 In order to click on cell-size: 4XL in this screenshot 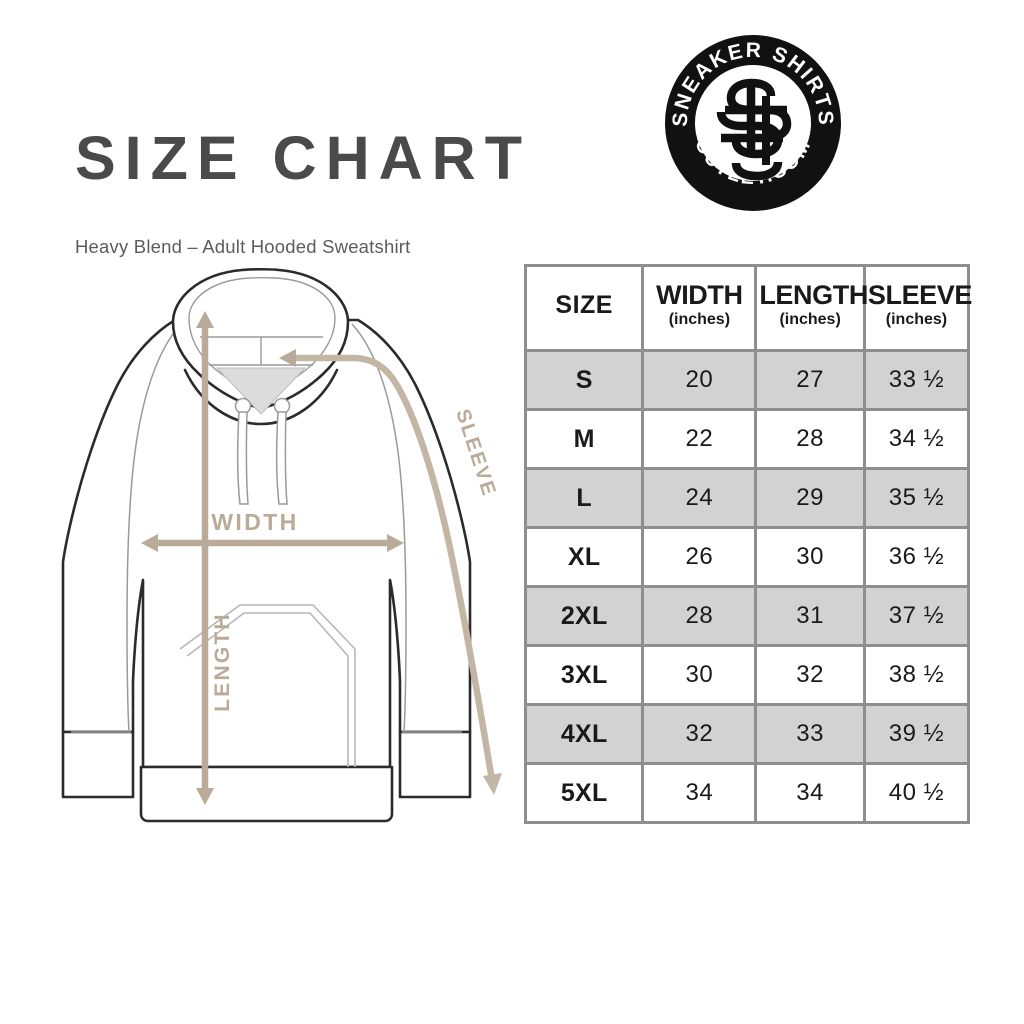, I will do `click(584, 734)`.